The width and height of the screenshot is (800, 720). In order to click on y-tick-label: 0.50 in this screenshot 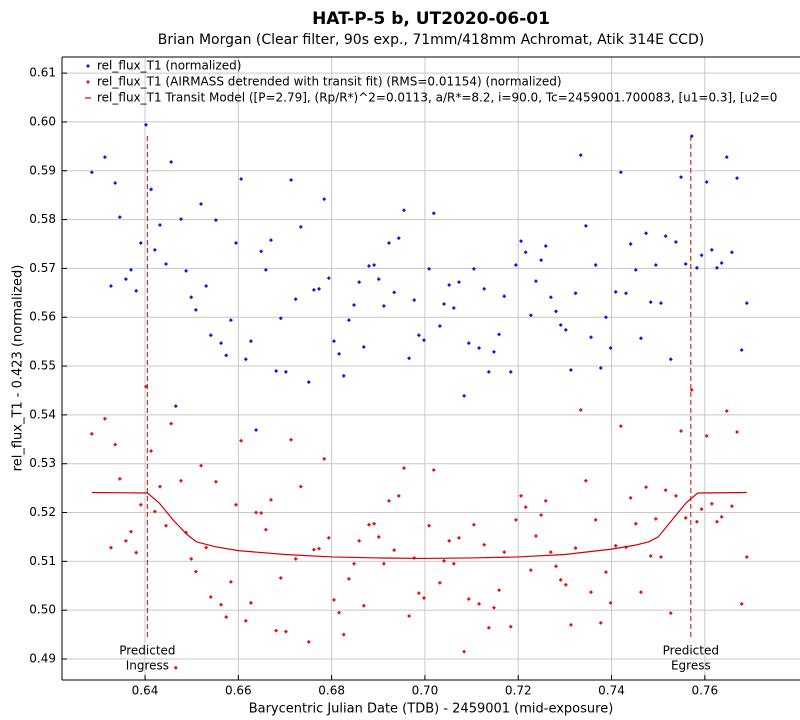, I will do `click(42, 610)`.